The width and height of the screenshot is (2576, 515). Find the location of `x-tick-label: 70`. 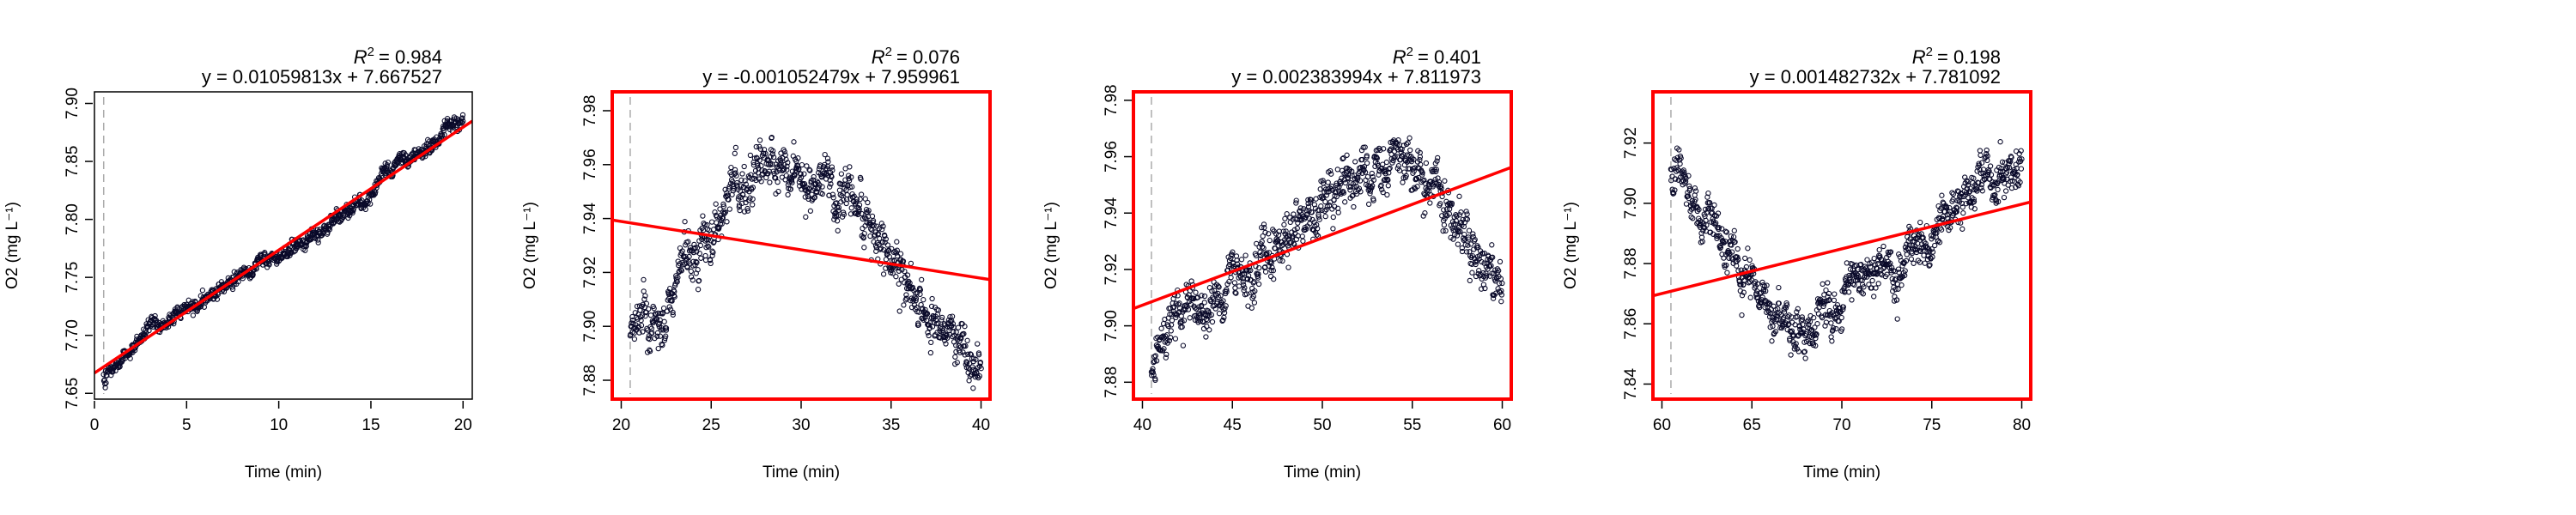

x-tick-label: 70 is located at coordinates (1841, 425).